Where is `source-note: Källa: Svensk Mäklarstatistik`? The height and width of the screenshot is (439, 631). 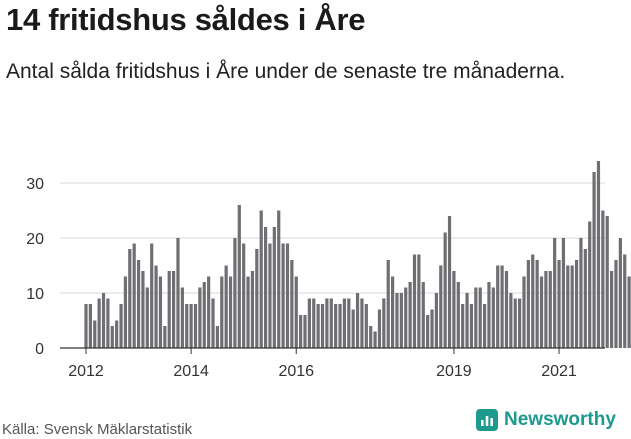
source-note: Källa: Svensk Mäklarstatistik is located at coordinates (97, 429).